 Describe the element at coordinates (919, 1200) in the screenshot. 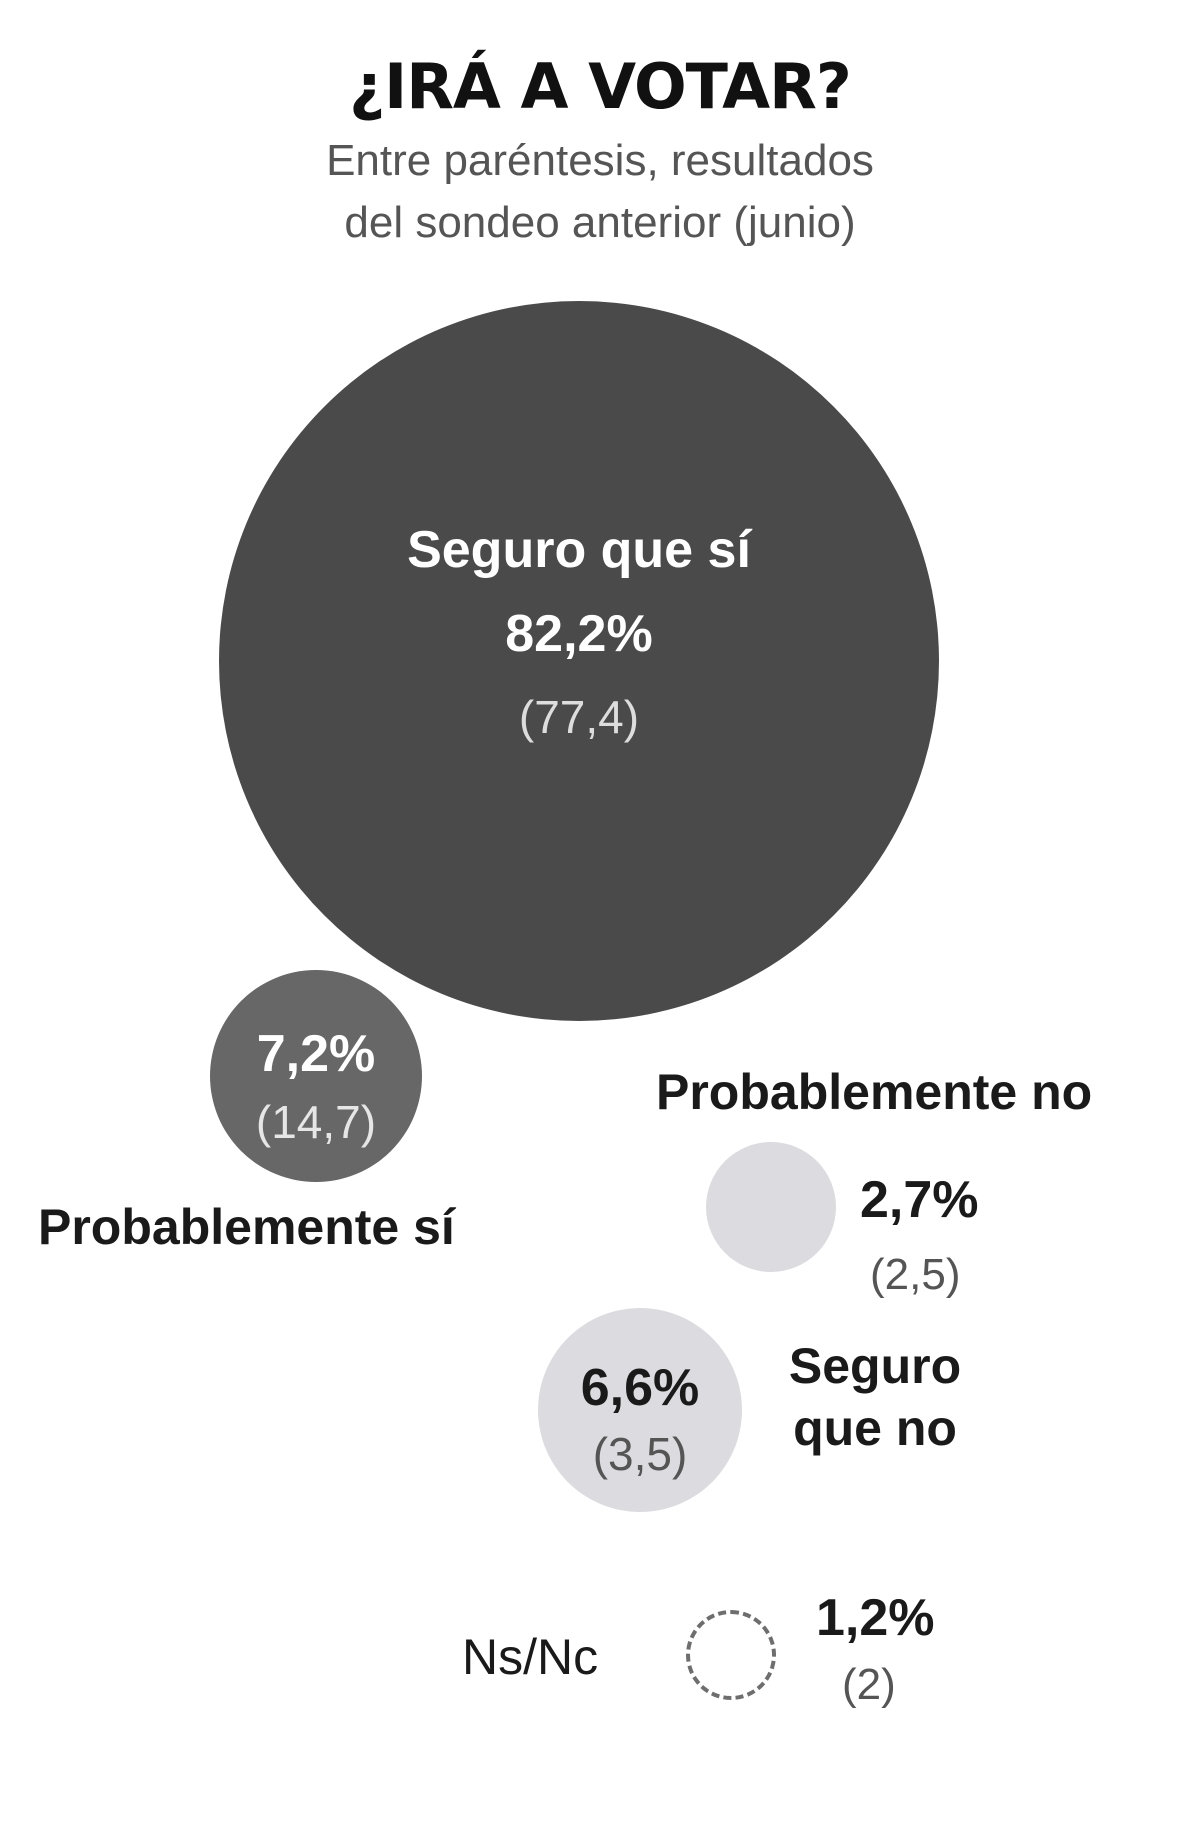

I see `bubble-probablemente-no-value: 2,7%` at that location.